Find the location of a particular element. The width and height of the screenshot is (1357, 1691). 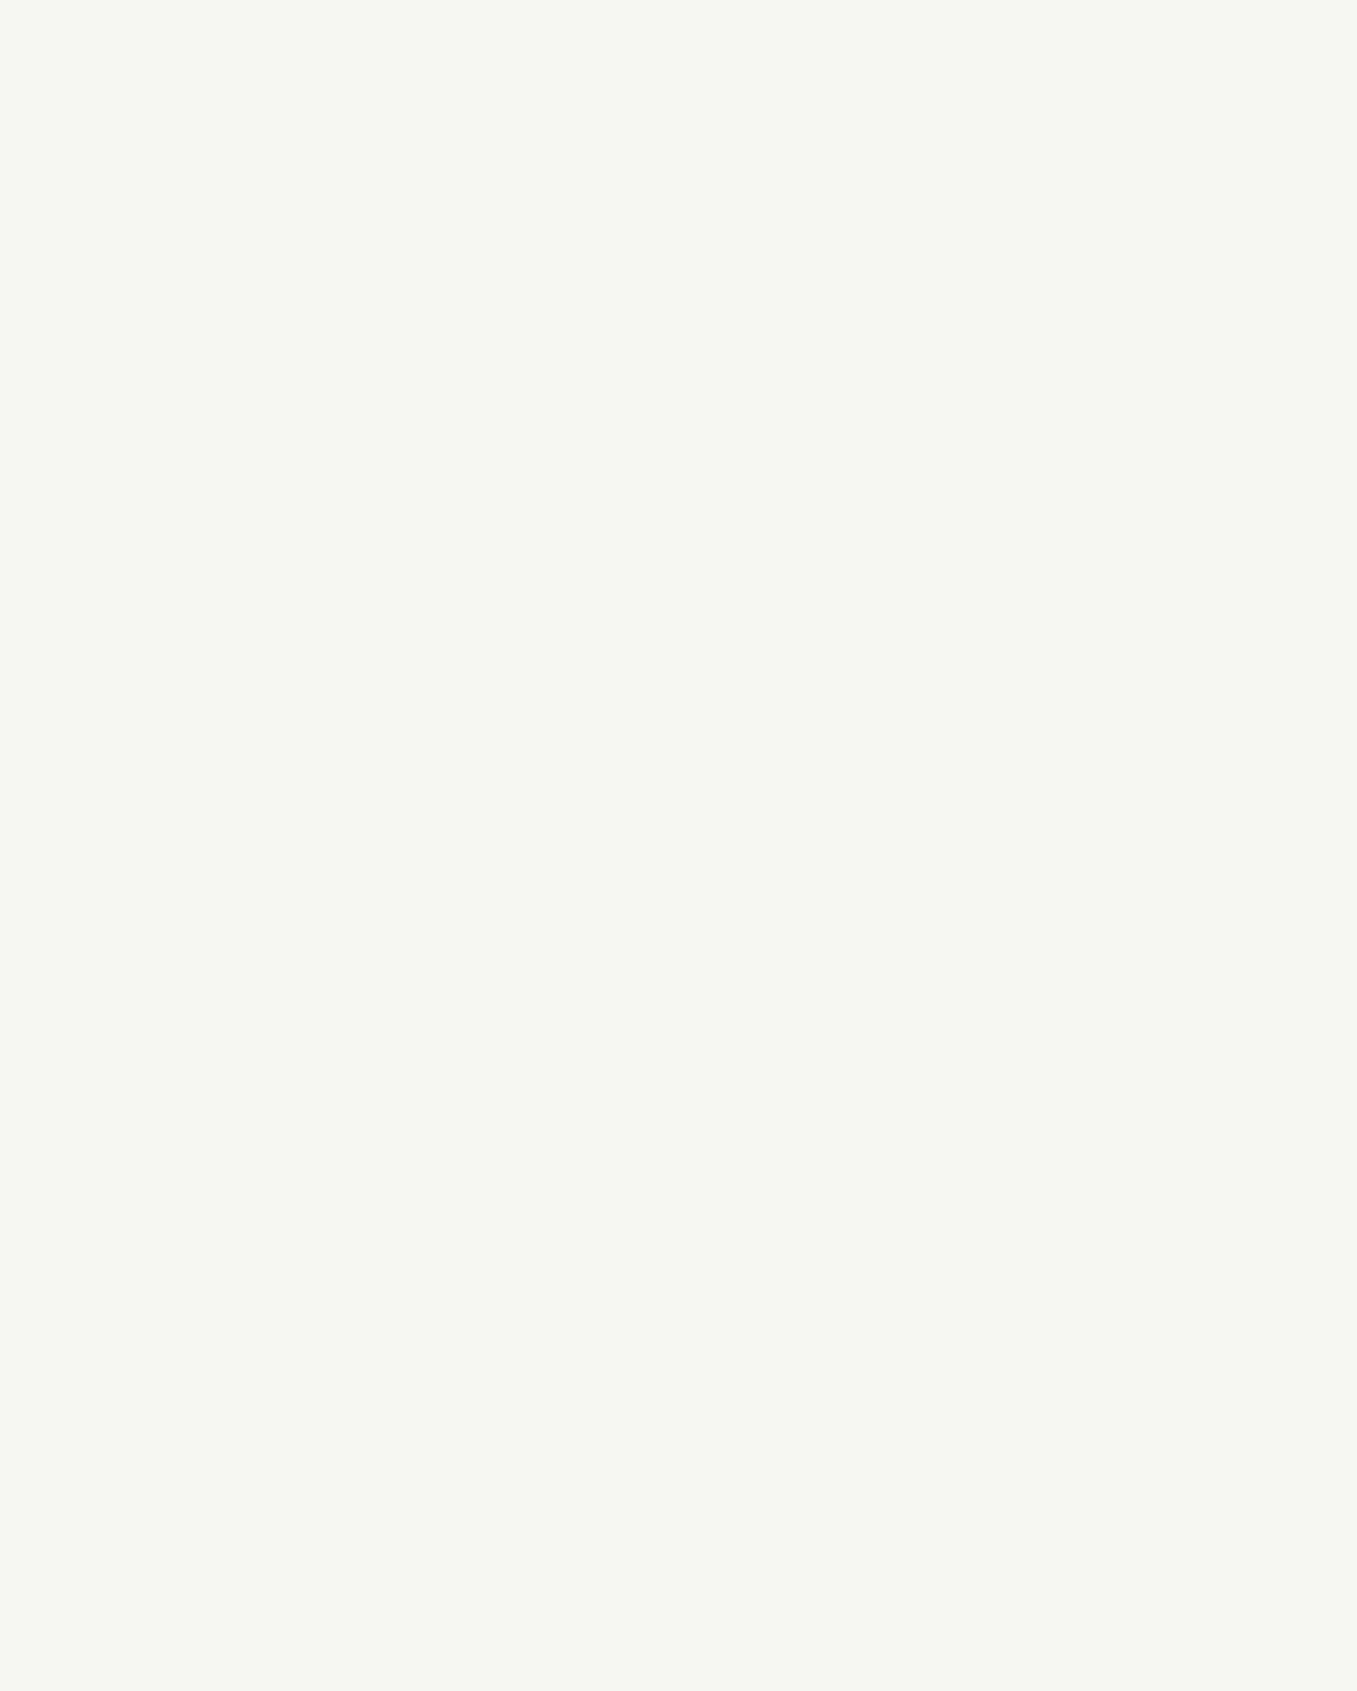

legend-swatch-uav2 is located at coordinates (567, 1632).